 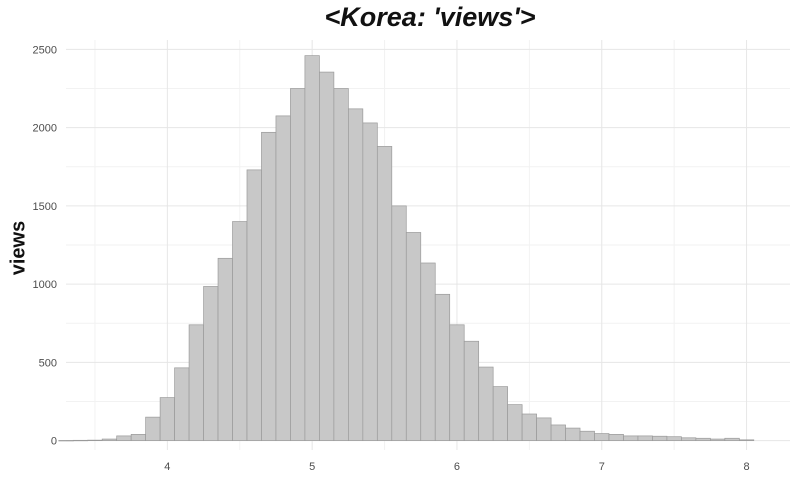 I want to click on x-tick-label: 5, so click(x=312, y=467).